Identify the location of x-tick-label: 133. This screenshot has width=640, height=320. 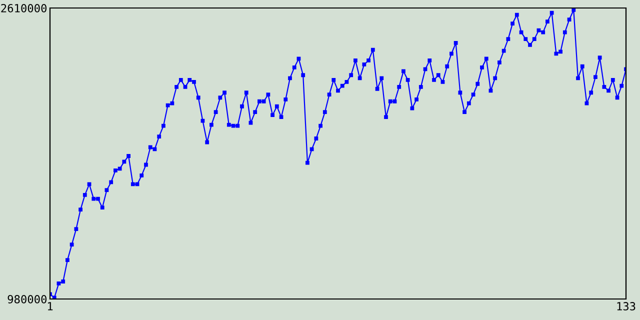
(626, 306).